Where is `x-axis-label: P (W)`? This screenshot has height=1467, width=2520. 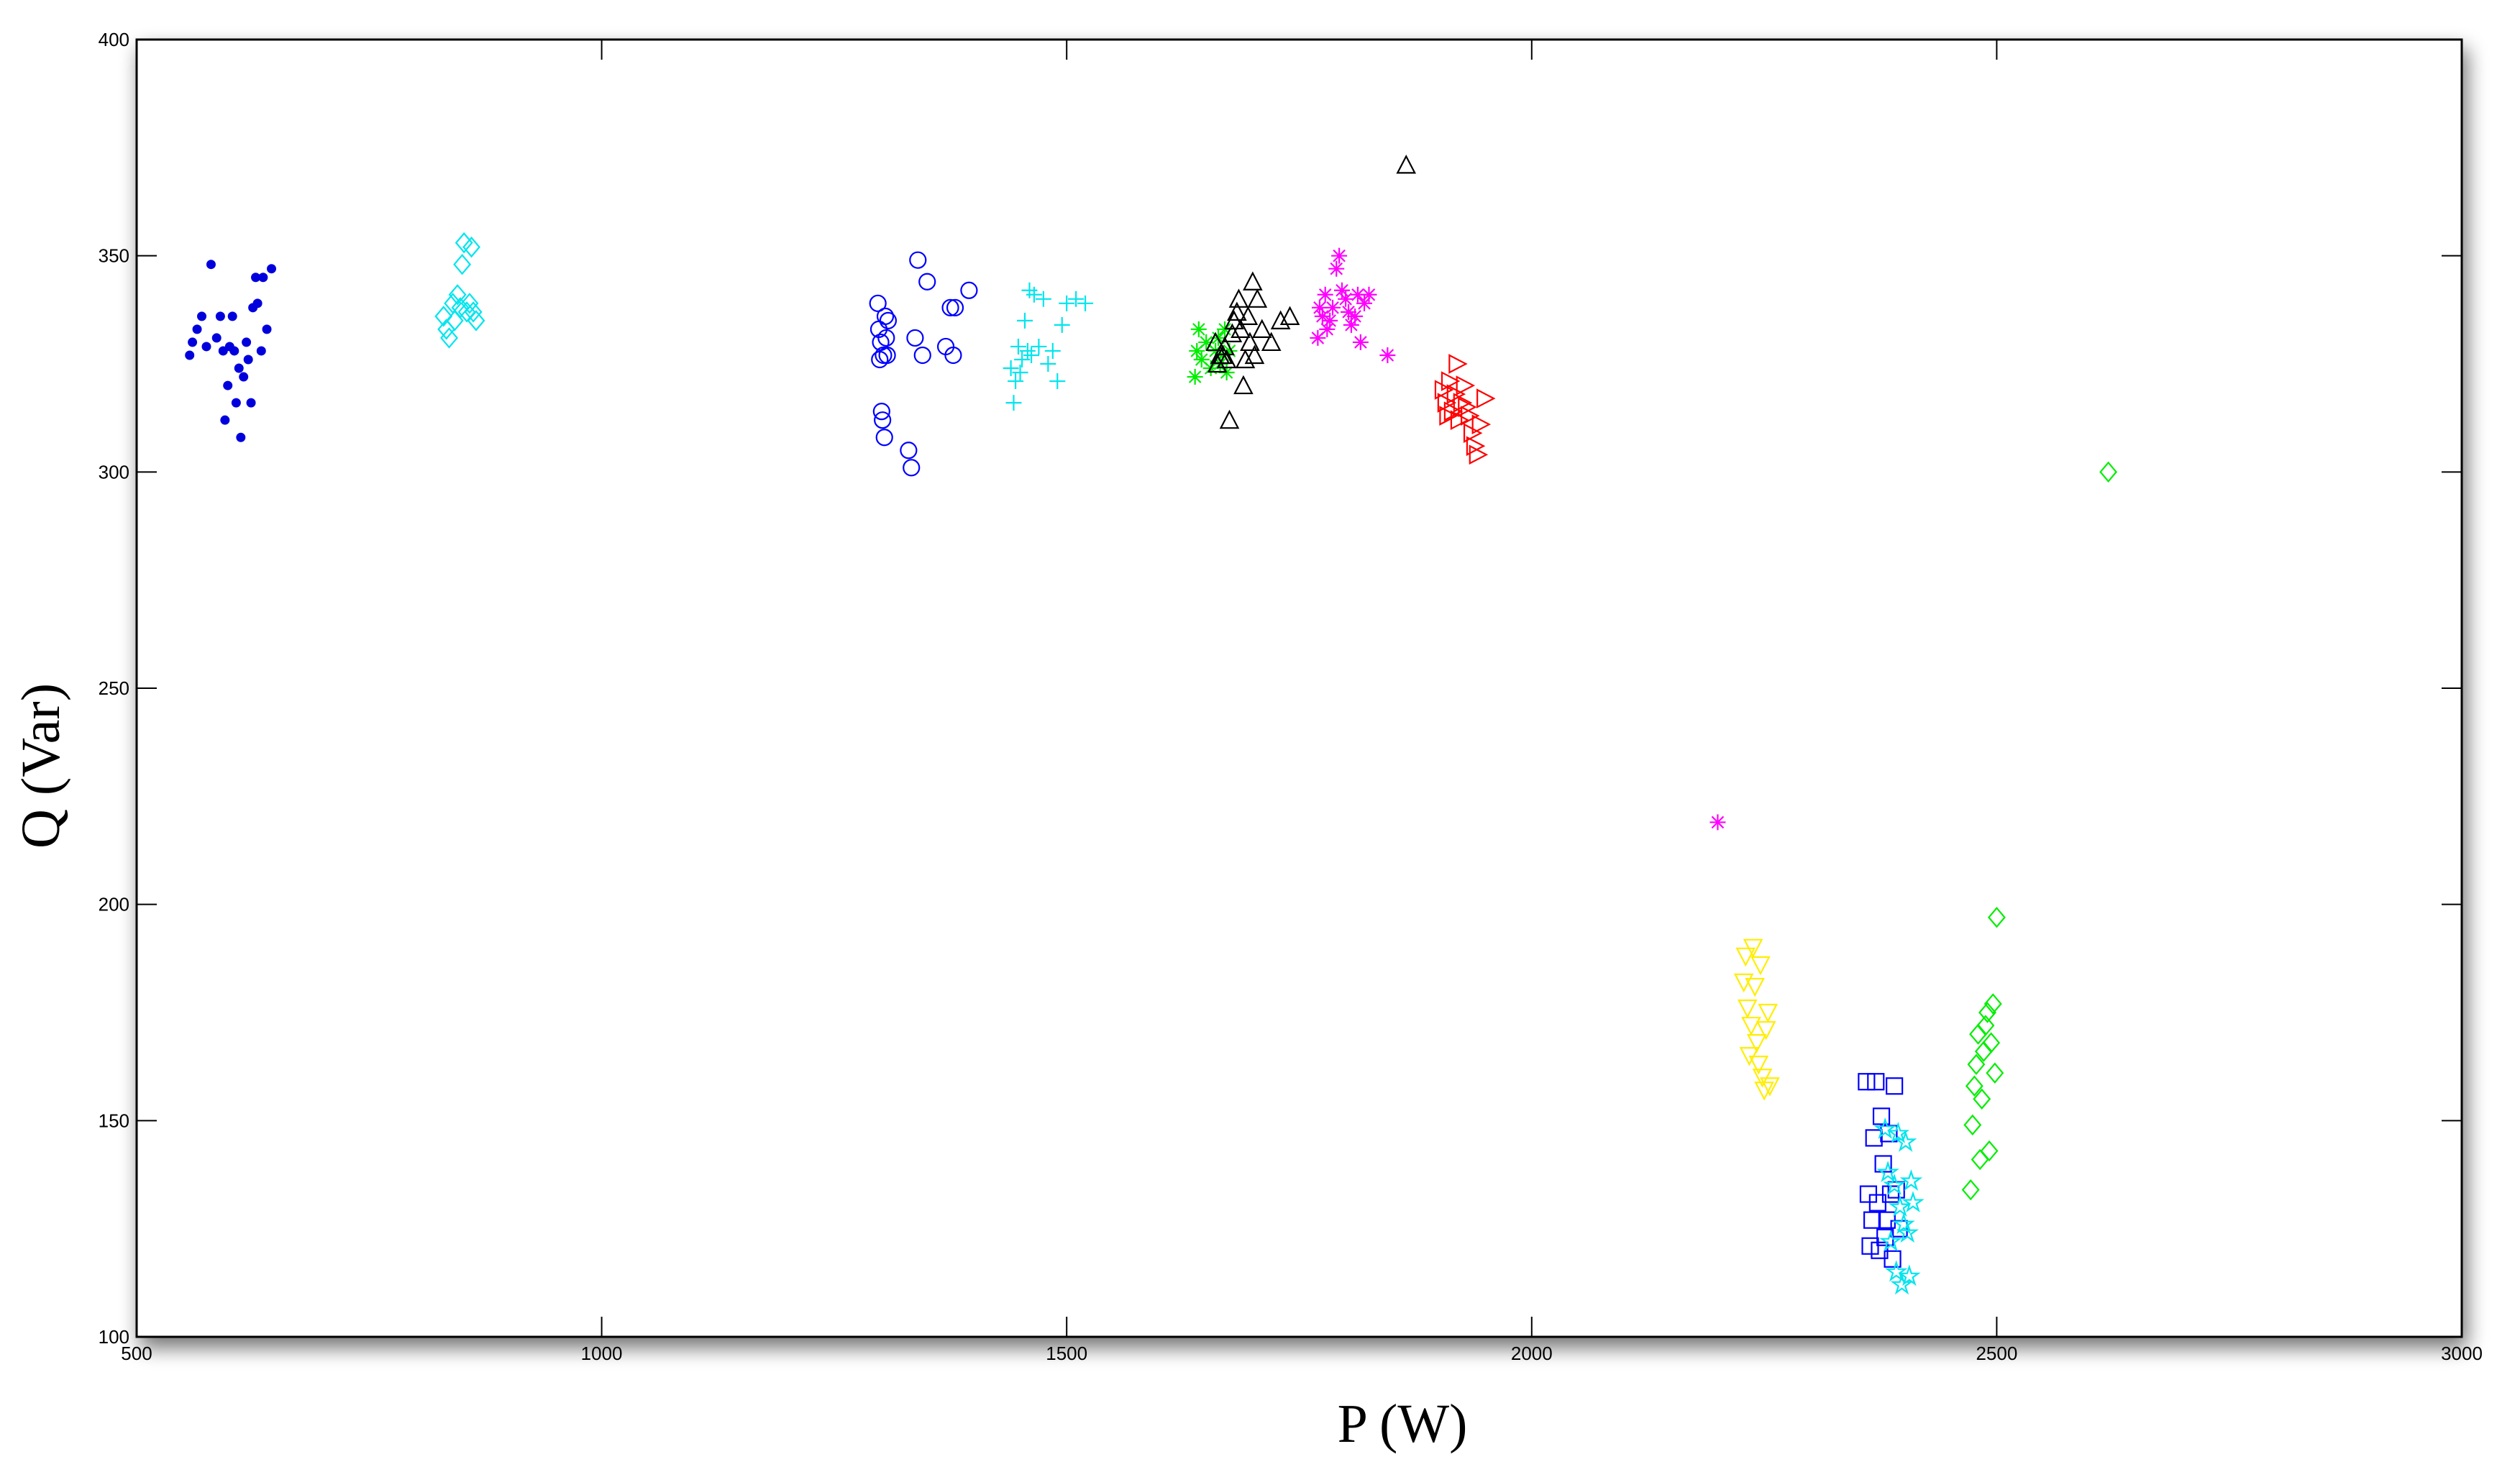 x-axis-label: P (W) is located at coordinates (1403, 1424).